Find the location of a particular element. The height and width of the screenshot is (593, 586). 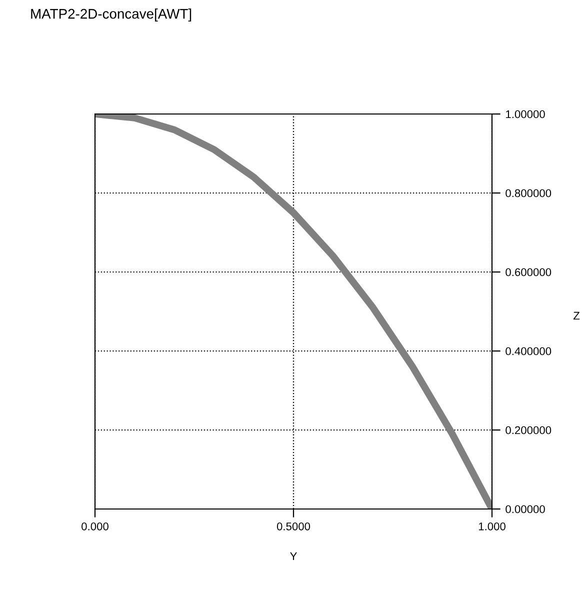

y-tick-label: 0.800000 is located at coordinates (529, 193).